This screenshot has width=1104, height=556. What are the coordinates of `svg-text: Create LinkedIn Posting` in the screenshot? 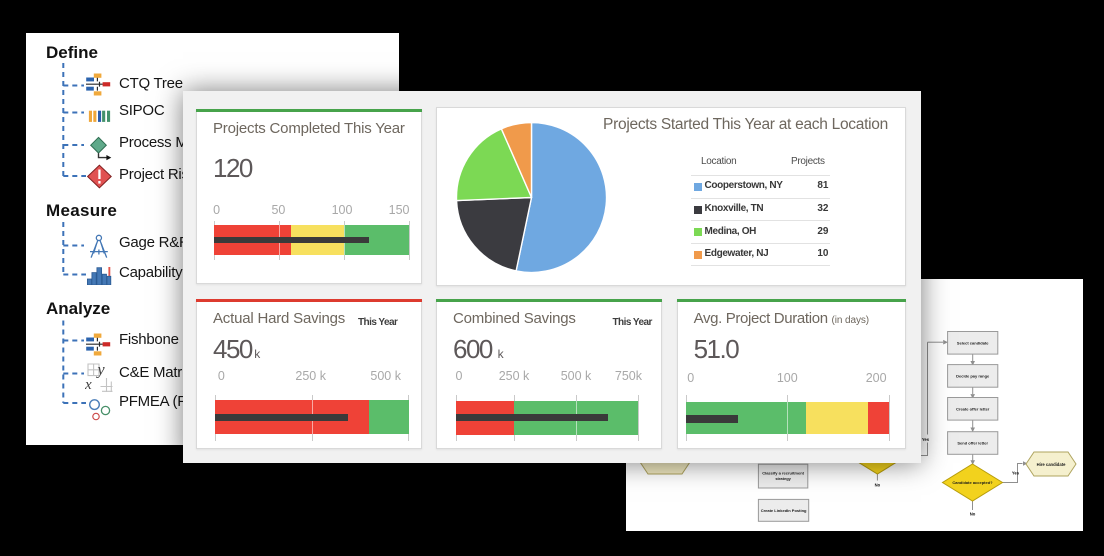 It's located at (784, 510).